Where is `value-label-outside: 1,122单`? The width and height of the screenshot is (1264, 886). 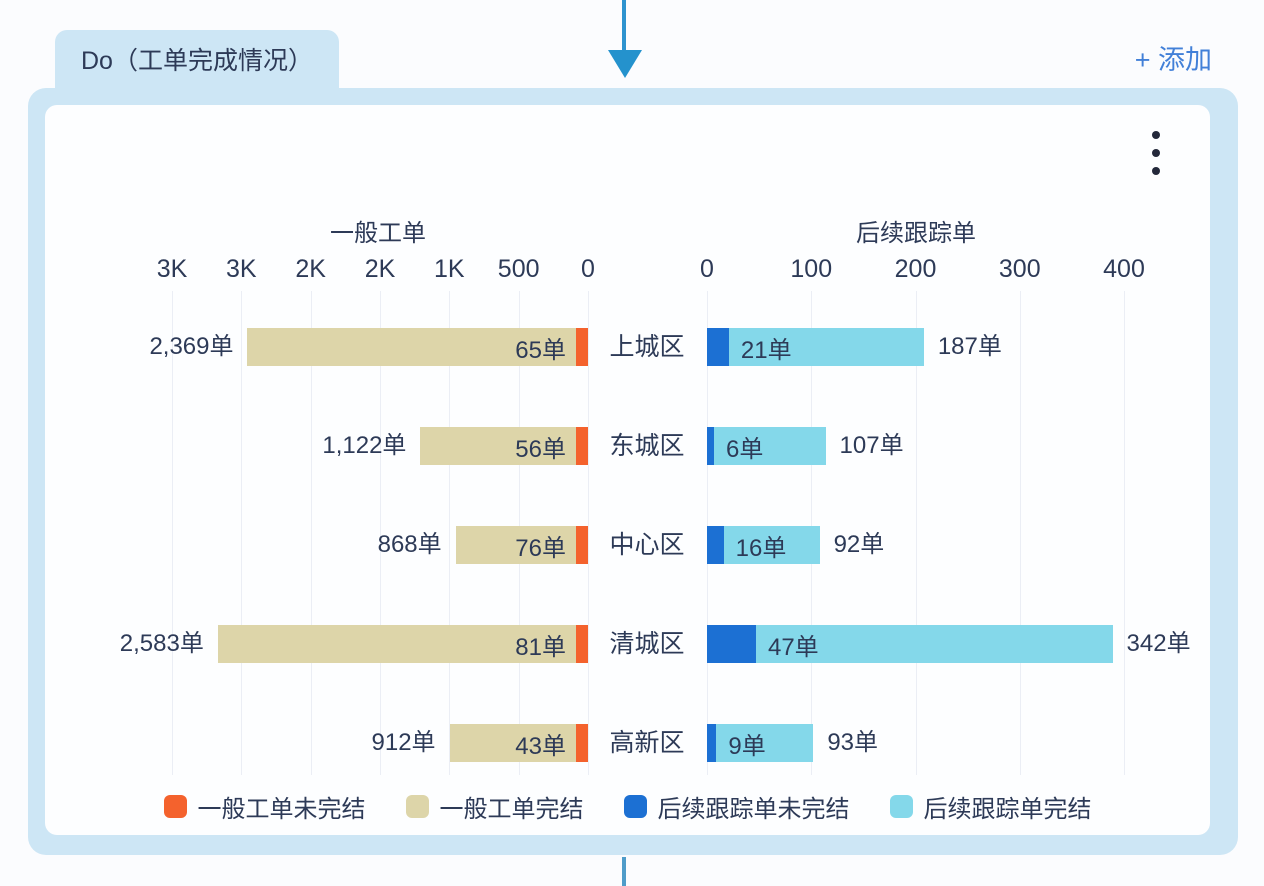 value-label-outside: 1,122单 is located at coordinates (364, 445).